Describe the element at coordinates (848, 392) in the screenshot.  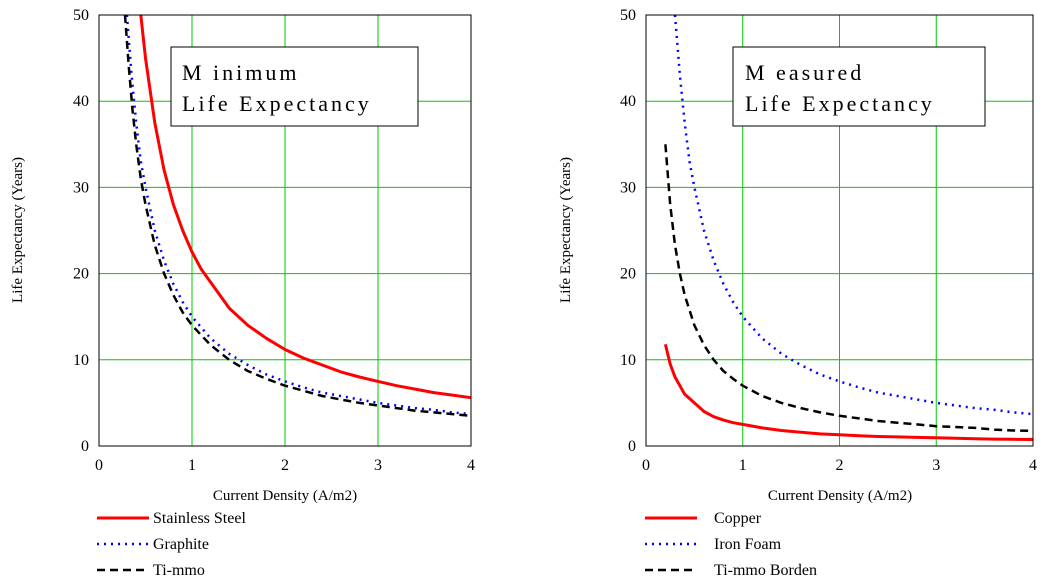
I see `series-line-copper` at that location.